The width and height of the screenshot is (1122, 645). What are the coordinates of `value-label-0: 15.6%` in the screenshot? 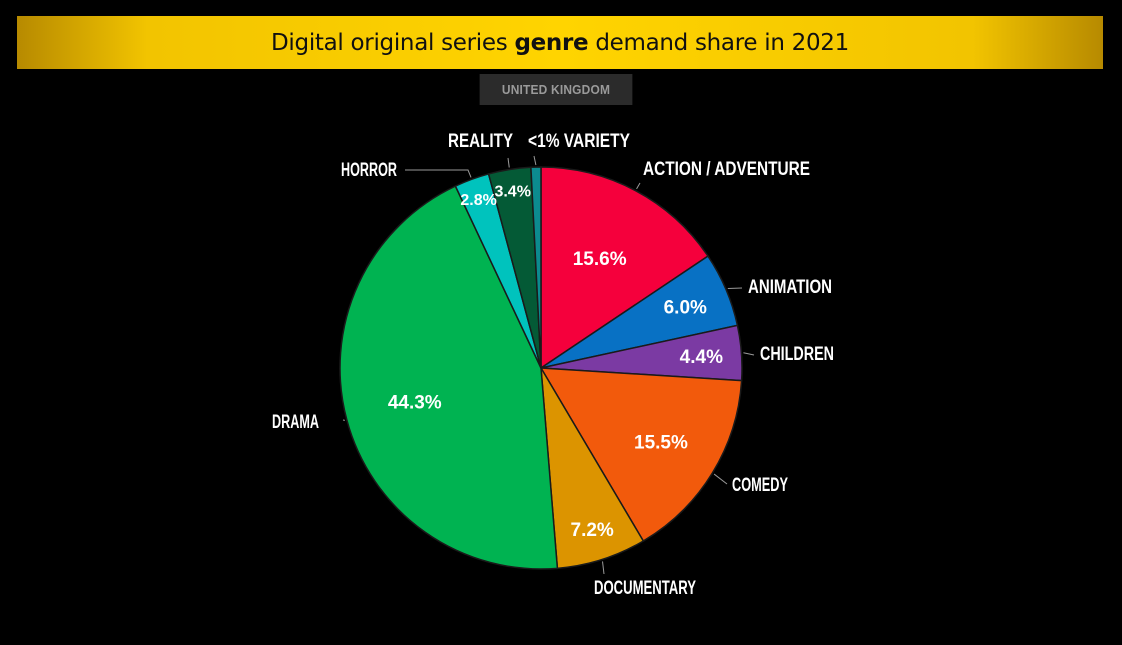 It's located at (600, 259).